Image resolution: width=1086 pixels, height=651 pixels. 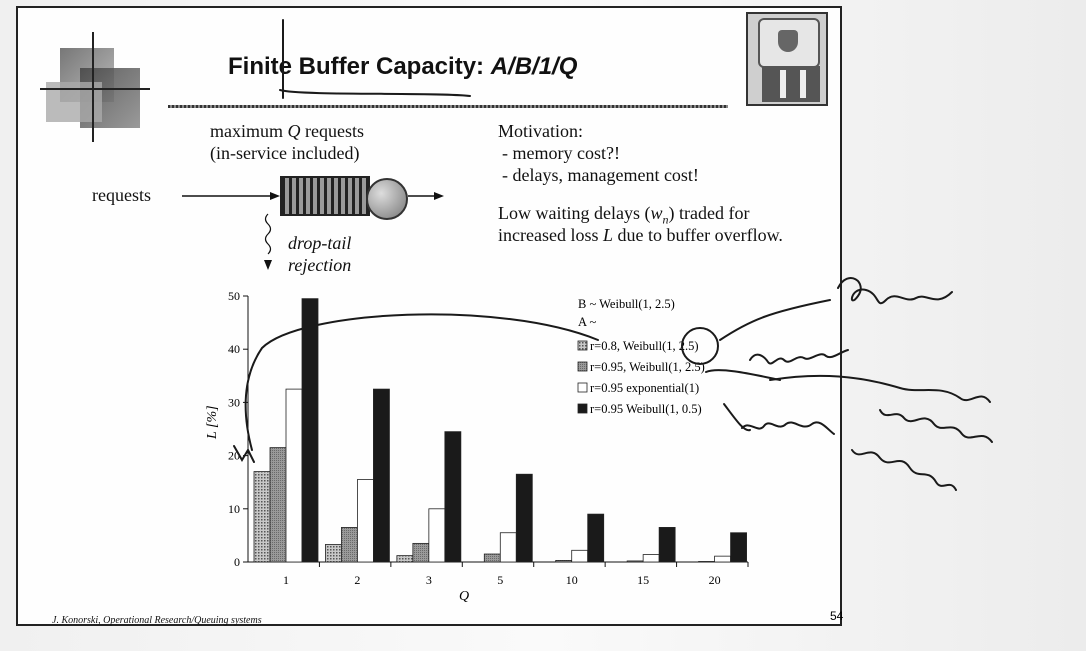 I want to click on motivation-item-1: - memory cost?!, so click(x=561, y=153).